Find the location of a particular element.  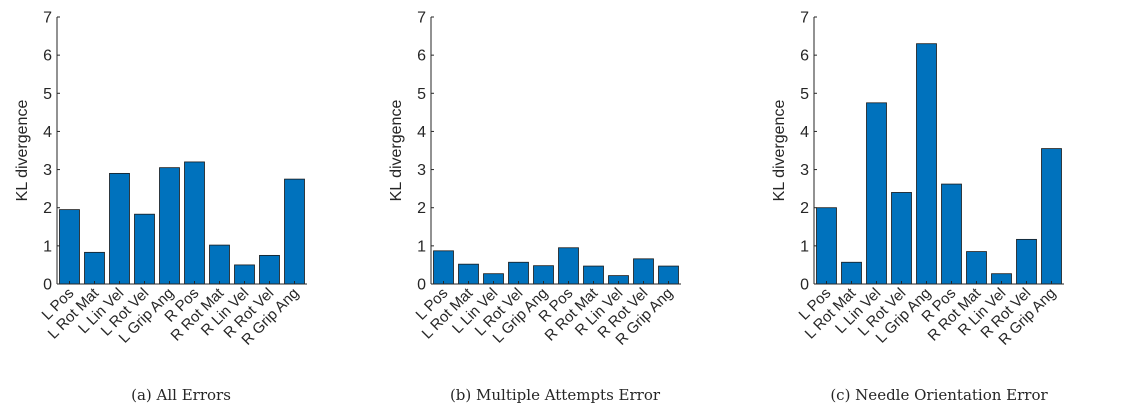

panel-caption: (c) Needle Orientation Error is located at coordinates (939, 395).